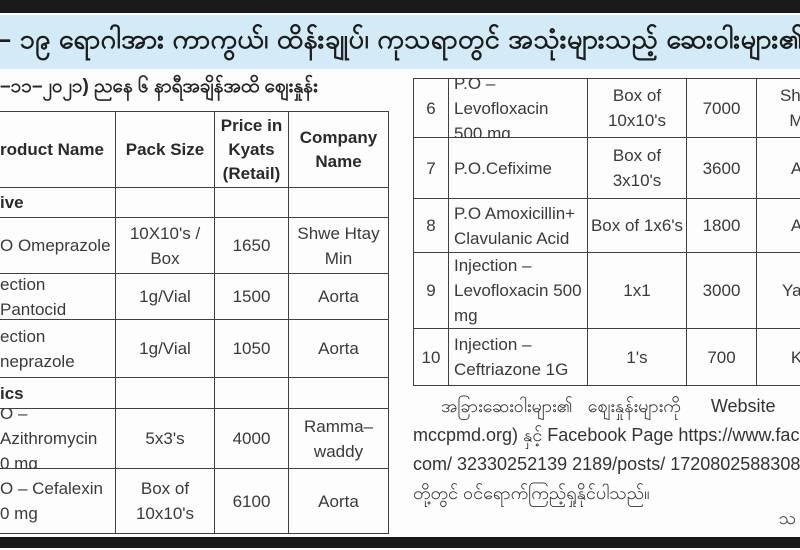 This screenshot has height=550, width=800. Describe the element at coordinates (778, 357) in the screenshot. I see `cell-company: K` at that location.